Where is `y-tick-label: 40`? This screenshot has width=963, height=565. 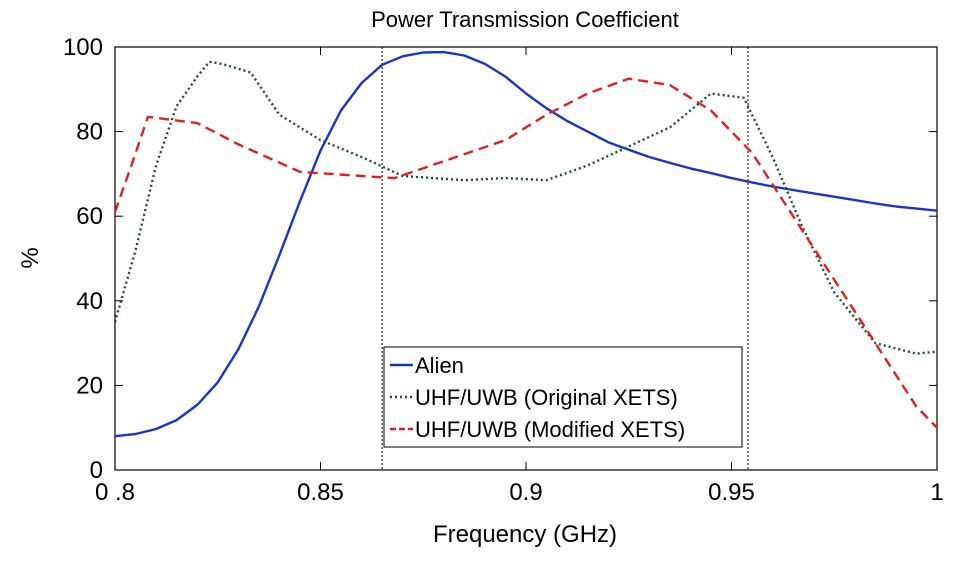
y-tick-label: 40 is located at coordinates (89, 301).